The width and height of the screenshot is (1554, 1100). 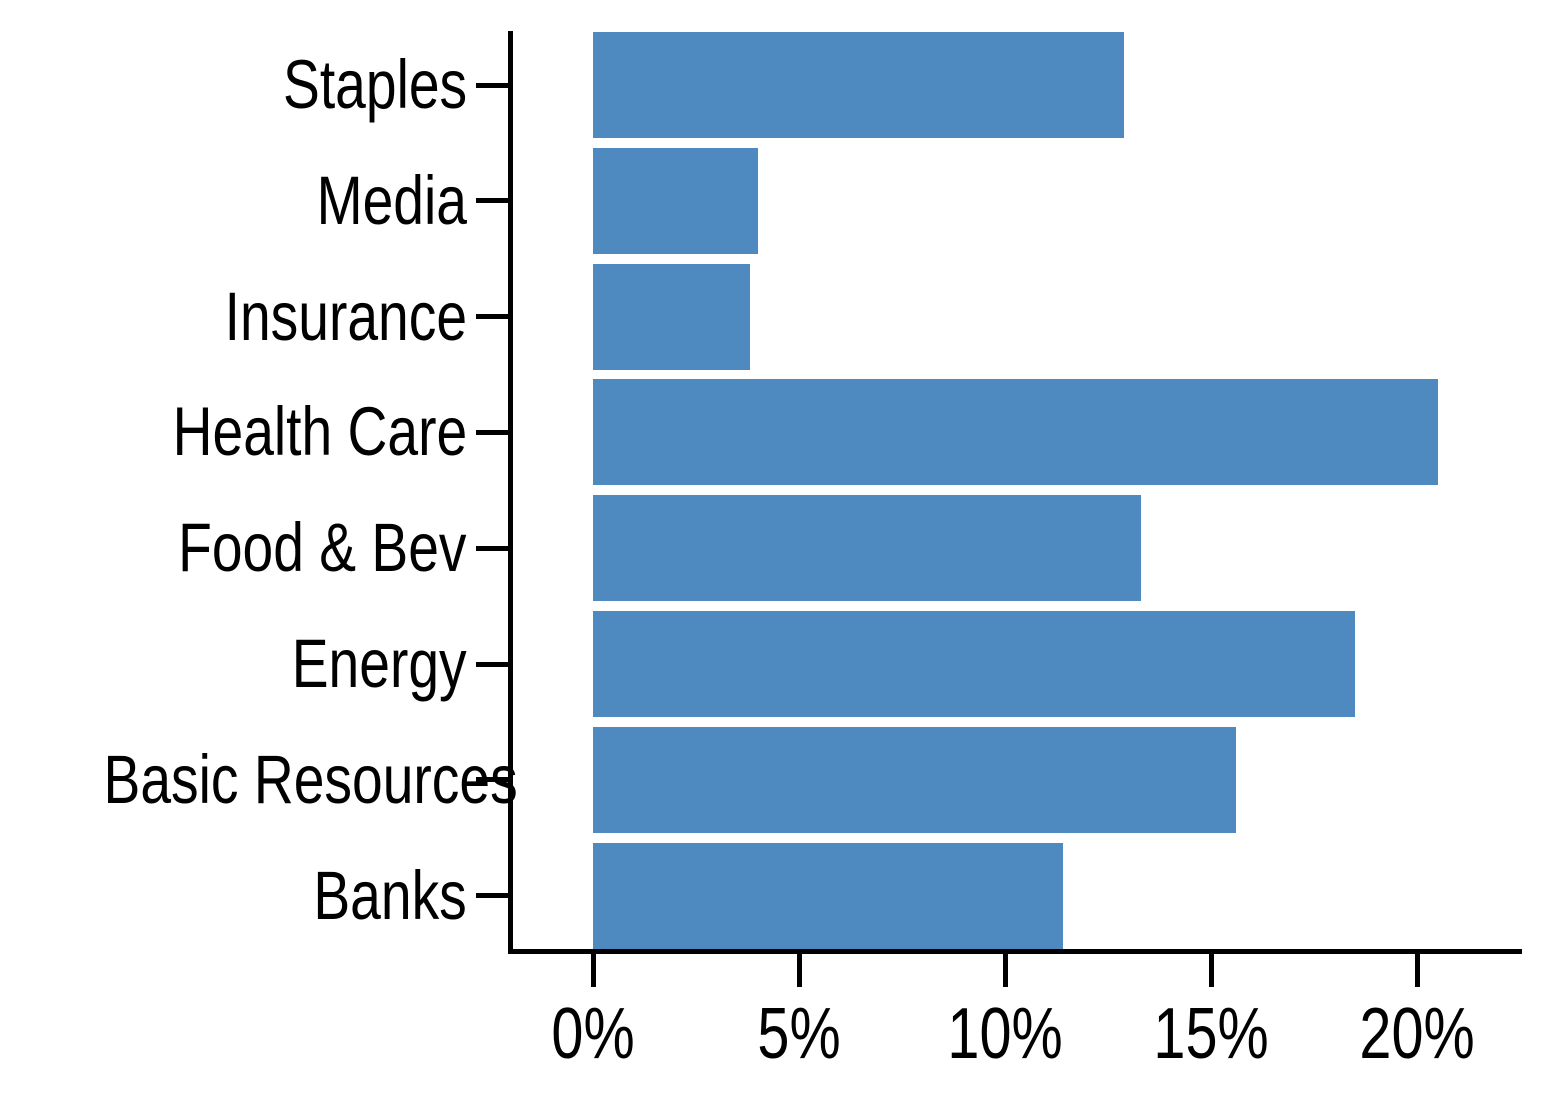 I want to click on category-label-text: Insurance, so click(x=345, y=316).